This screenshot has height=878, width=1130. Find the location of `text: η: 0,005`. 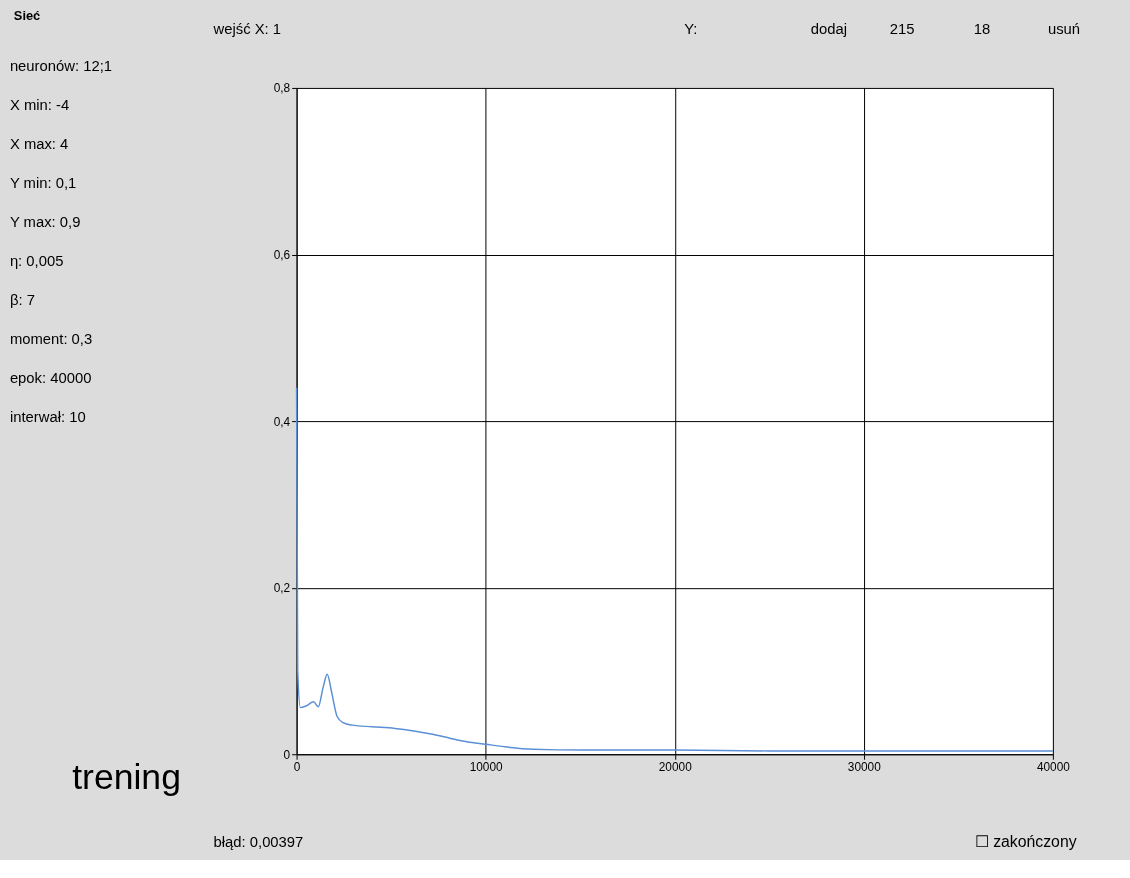

text: η: 0,005 is located at coordinates (36, 260).